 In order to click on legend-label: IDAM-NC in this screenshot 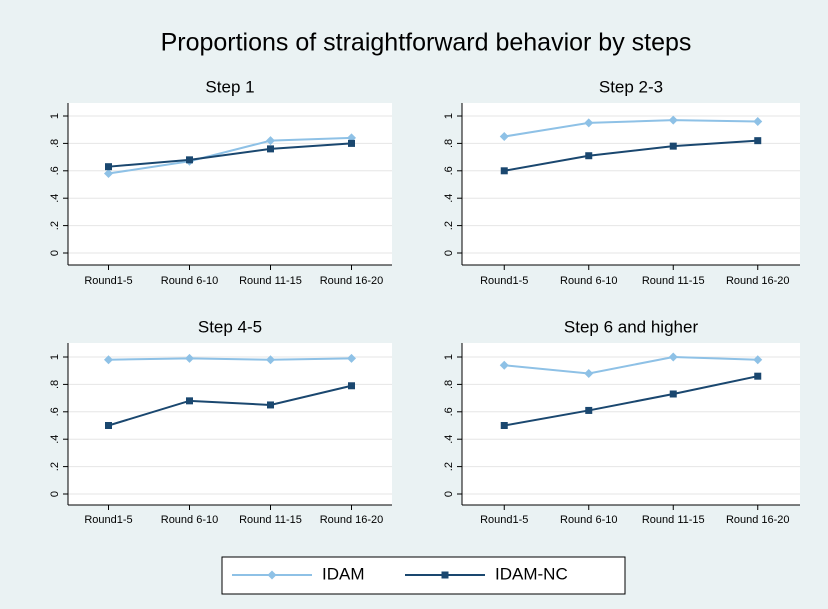, I will do `click(531, 573)`.